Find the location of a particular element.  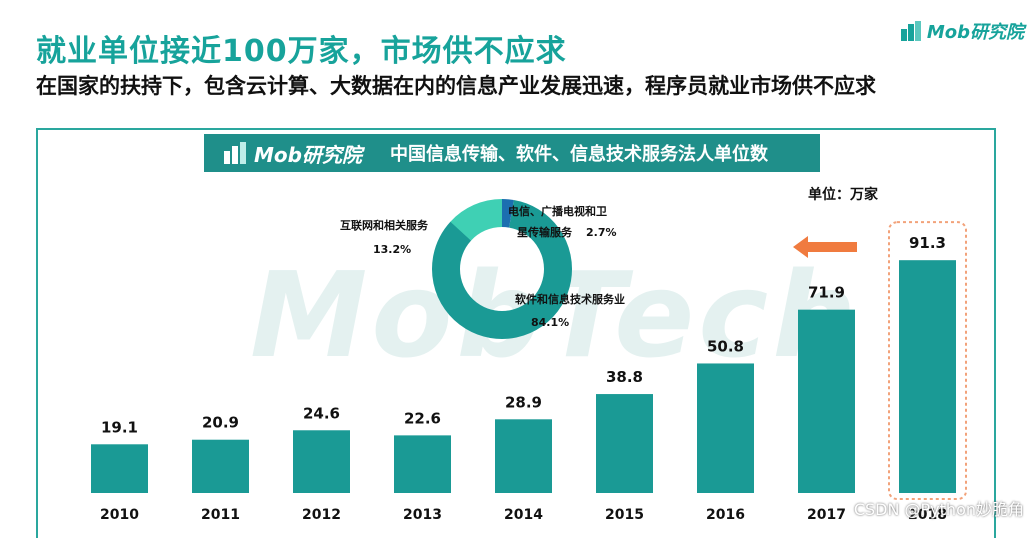

x-tick-label: 2017 is located at coordinates (826, 515).